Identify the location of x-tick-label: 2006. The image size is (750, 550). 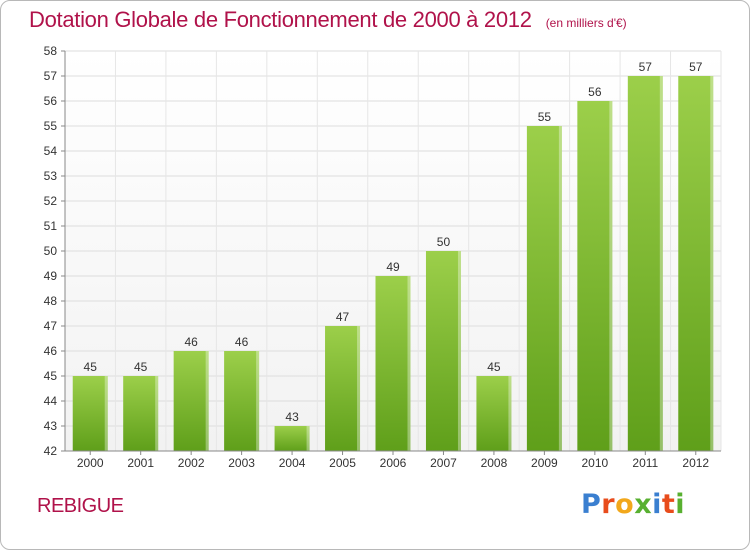
(393, 463).